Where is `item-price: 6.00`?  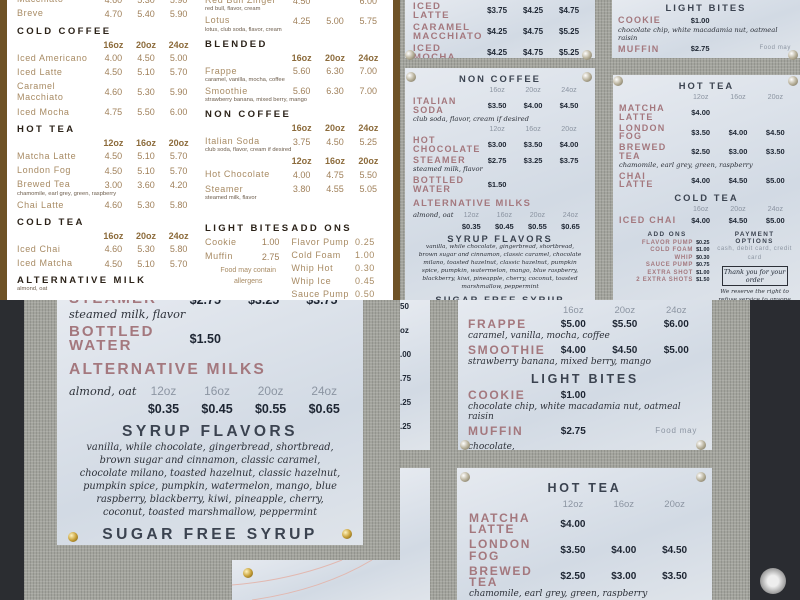
item-price: 6.00 is located at coordinates (178, 112).